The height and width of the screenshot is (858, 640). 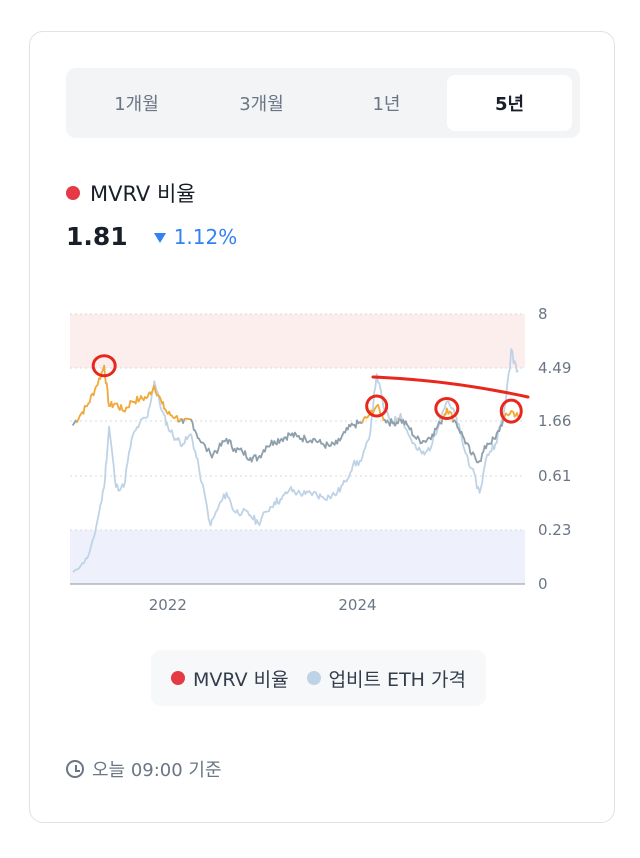 I want to click on legend-item-eth: 업비트 ETH 가격, so click(x=386, y=678).